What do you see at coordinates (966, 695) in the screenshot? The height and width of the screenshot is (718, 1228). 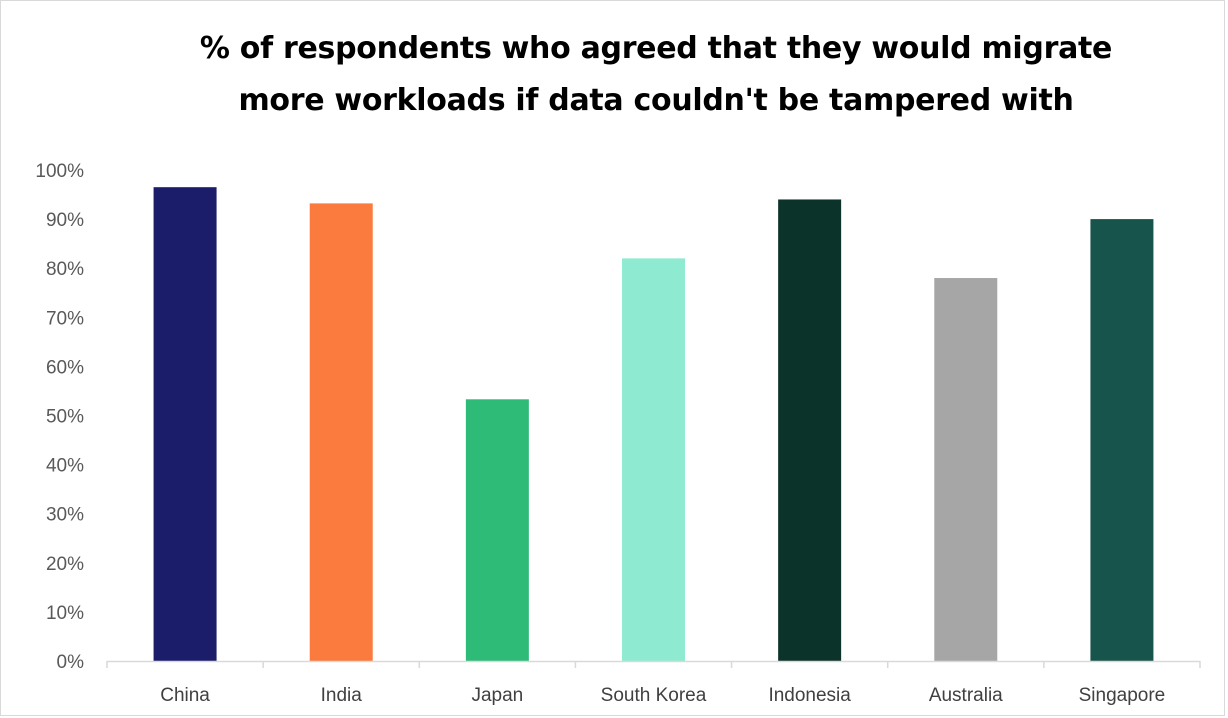 I see `x-category-label: Australia` at bounding box center [966, 695].